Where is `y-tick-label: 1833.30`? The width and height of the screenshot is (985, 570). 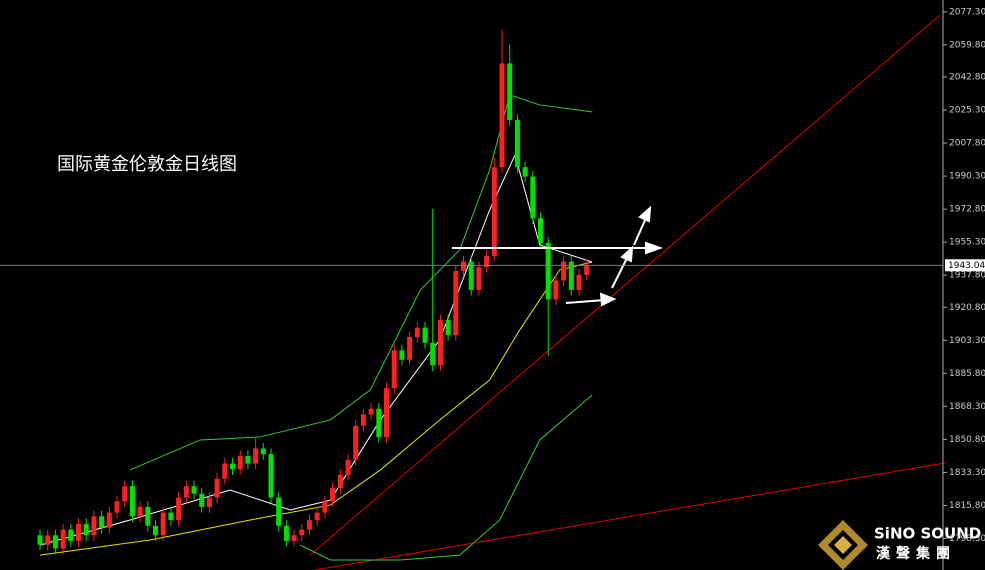 y-tick-label: 1833.30 is located at coordinates (967, 473).